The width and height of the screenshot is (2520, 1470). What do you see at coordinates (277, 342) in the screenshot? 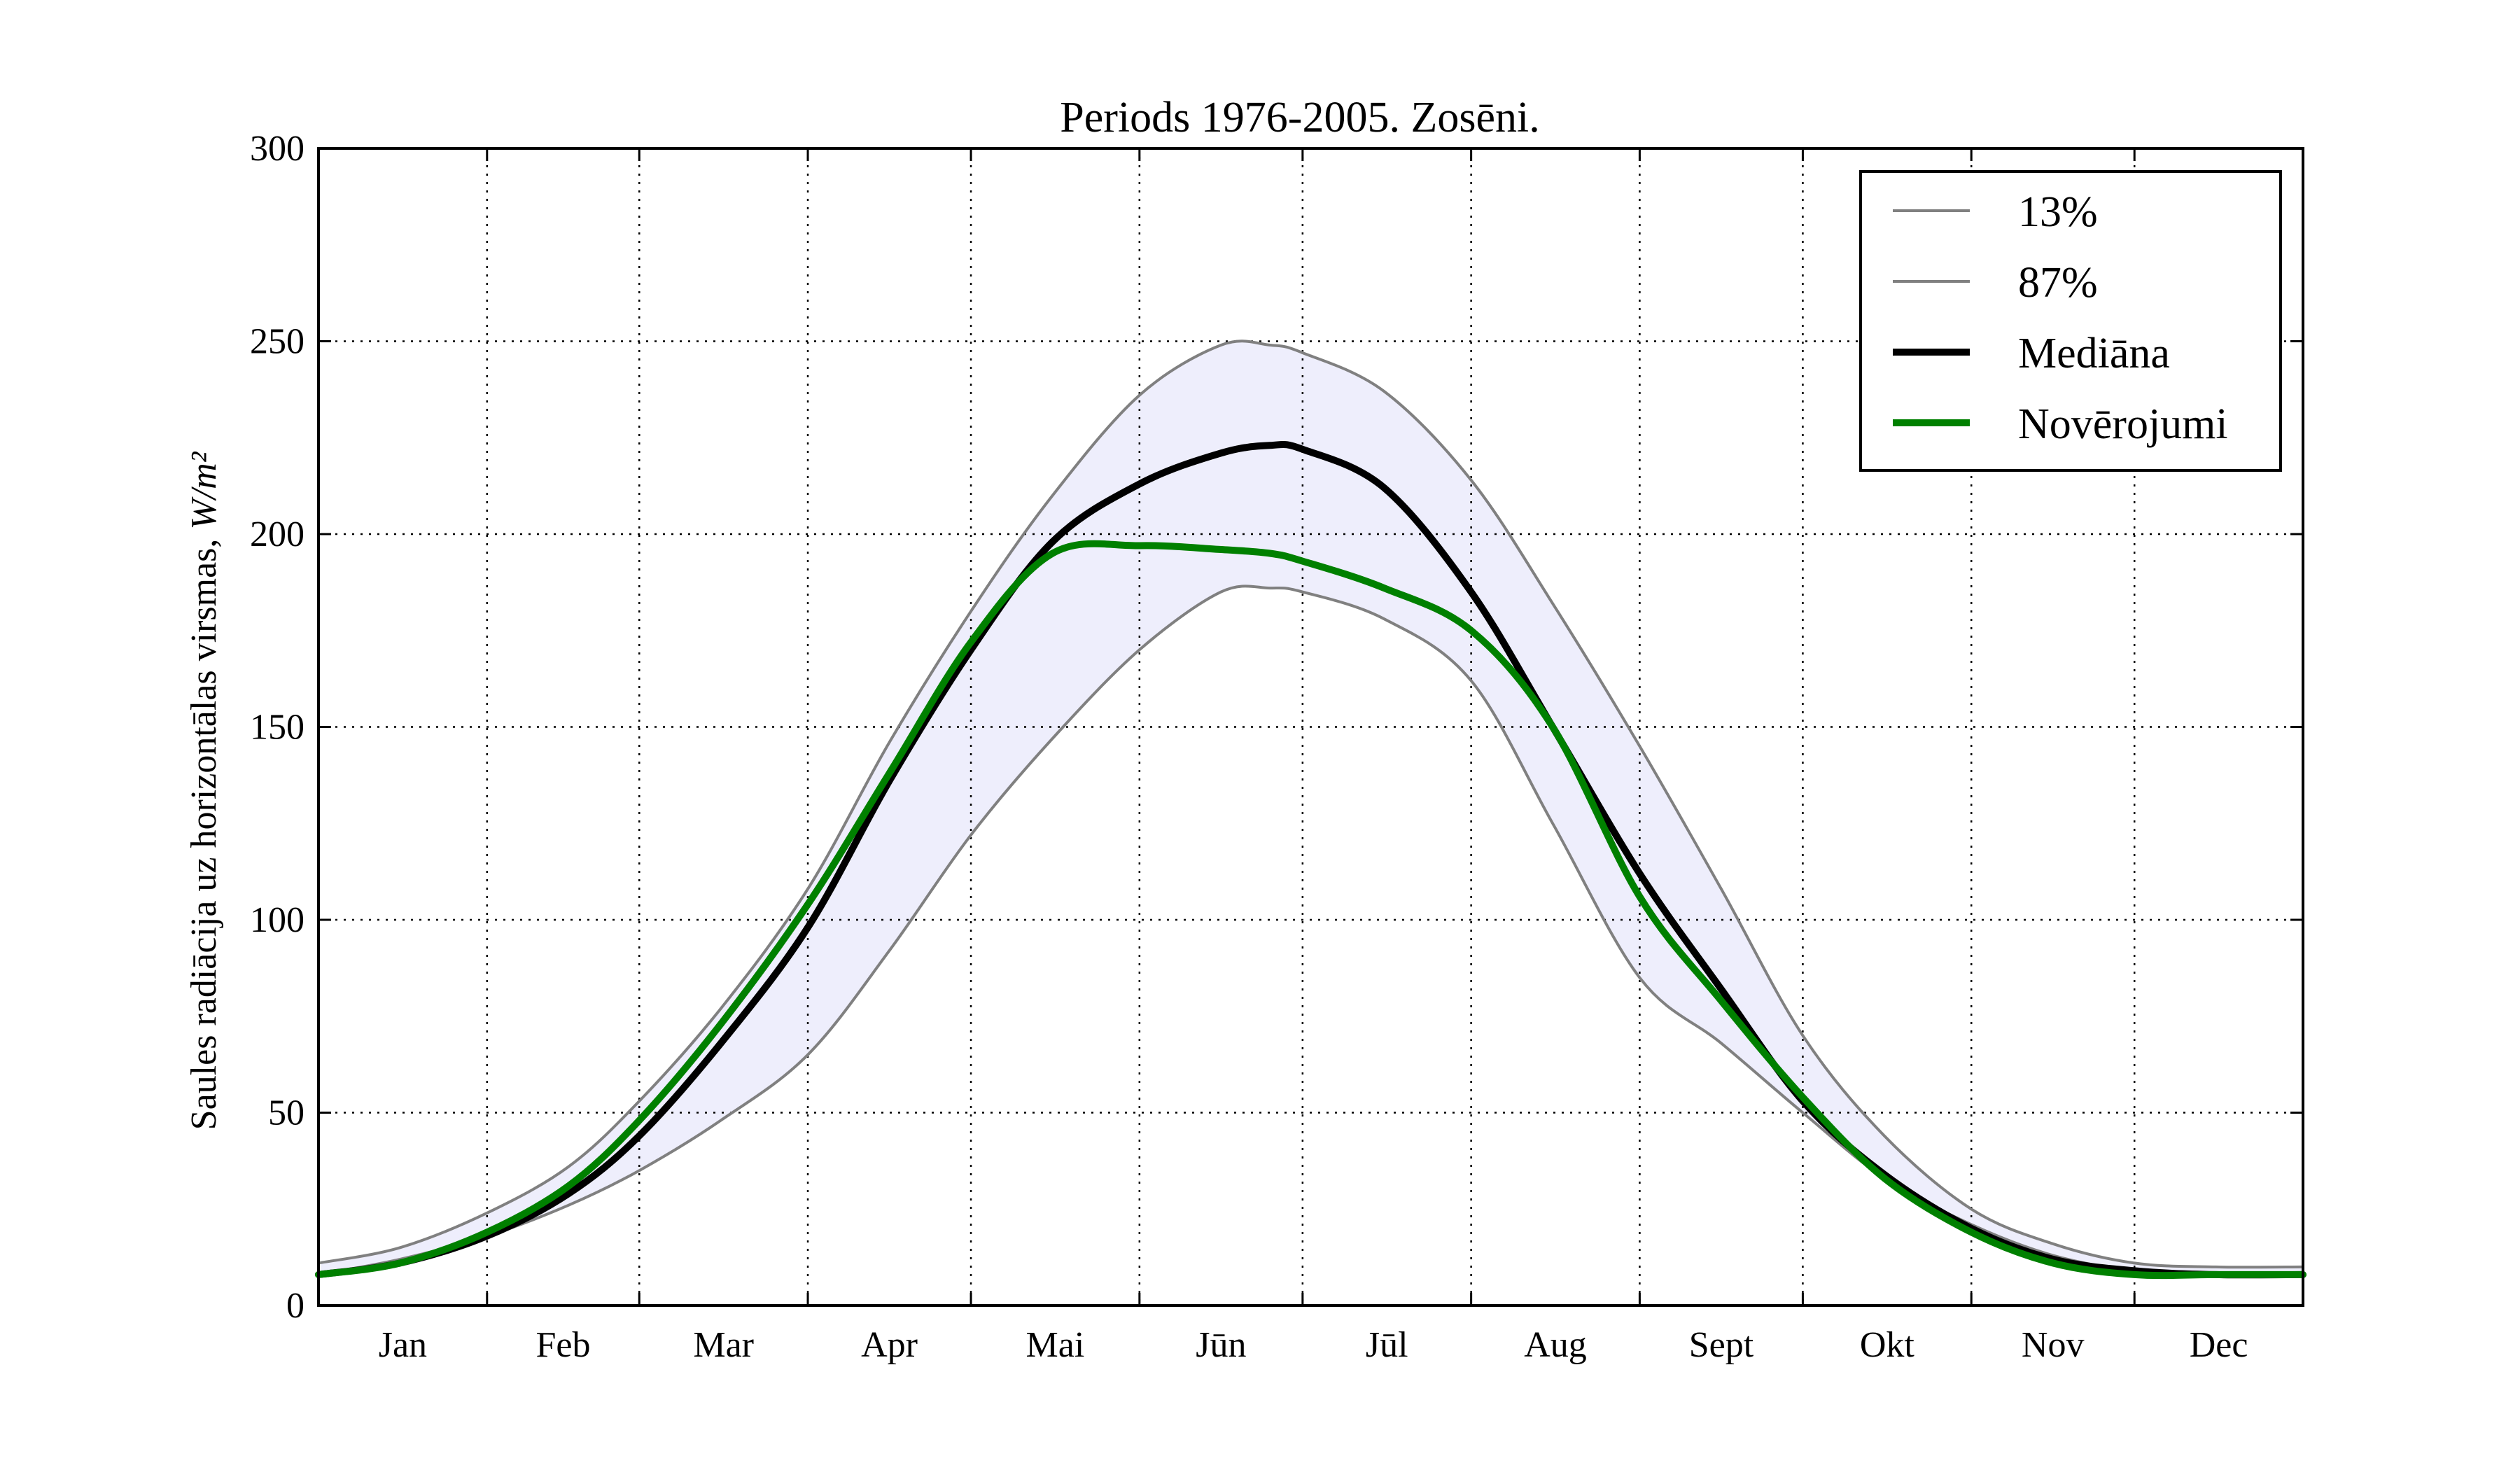
I see `y-tick-label: 250` at bounding box center [277, 342].